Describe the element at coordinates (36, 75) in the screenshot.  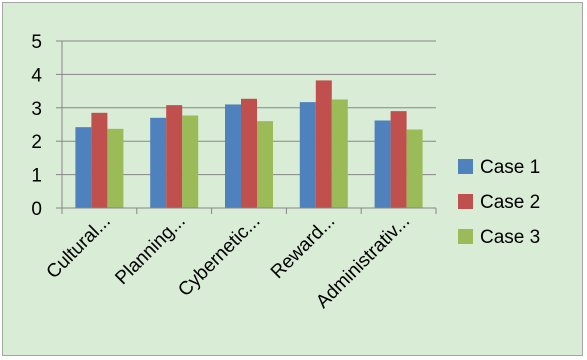
I see `y-tick-label: 4` at that location.